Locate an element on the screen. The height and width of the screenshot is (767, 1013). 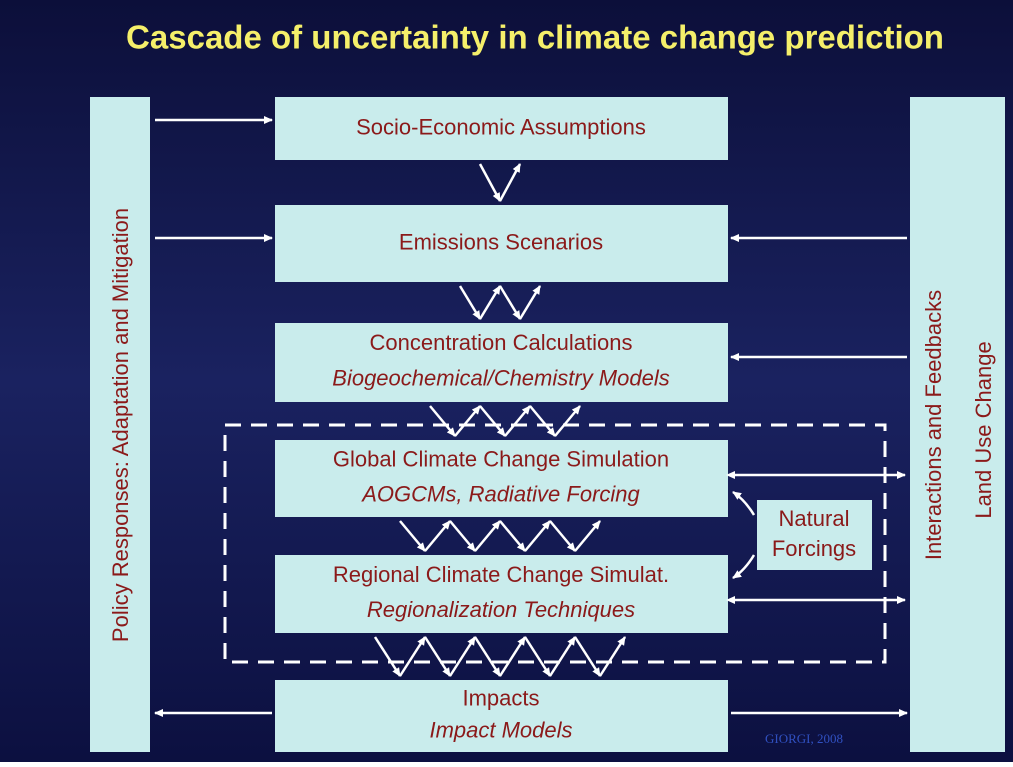
right-panel-label: Interactions and Feedbacks is located at coordinates (933, 425).